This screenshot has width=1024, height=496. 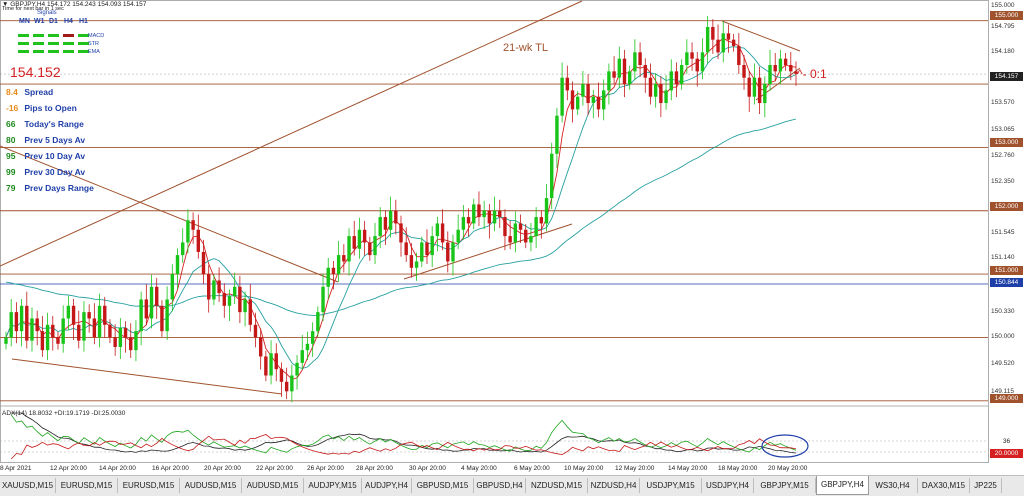 What do you see at coordinates (169, 214) in the screenshot?
I see `trendline-falling` at bounding box center [169, 214].